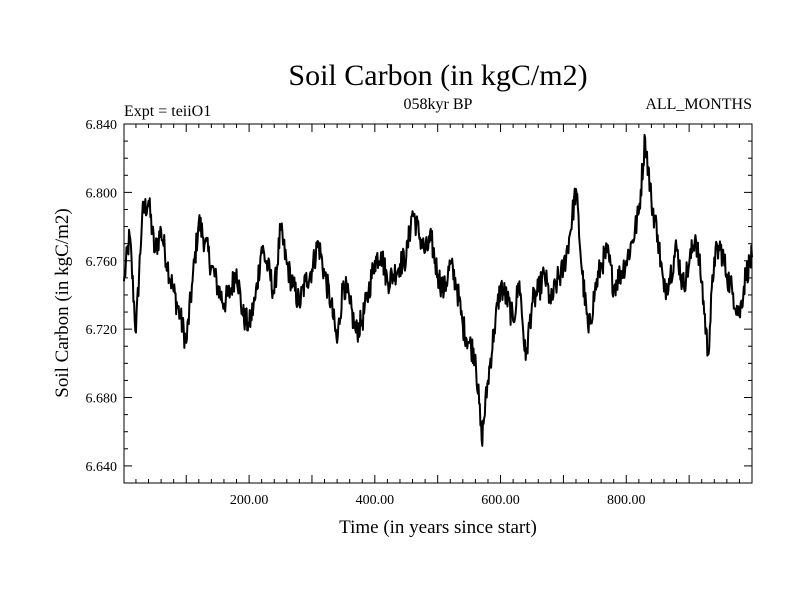 The width and height of the screenshot is (800, 605). Describe the element at coordinates (375, 500) in the screenshot. I see `x-tick-label: 400.00` at that location.